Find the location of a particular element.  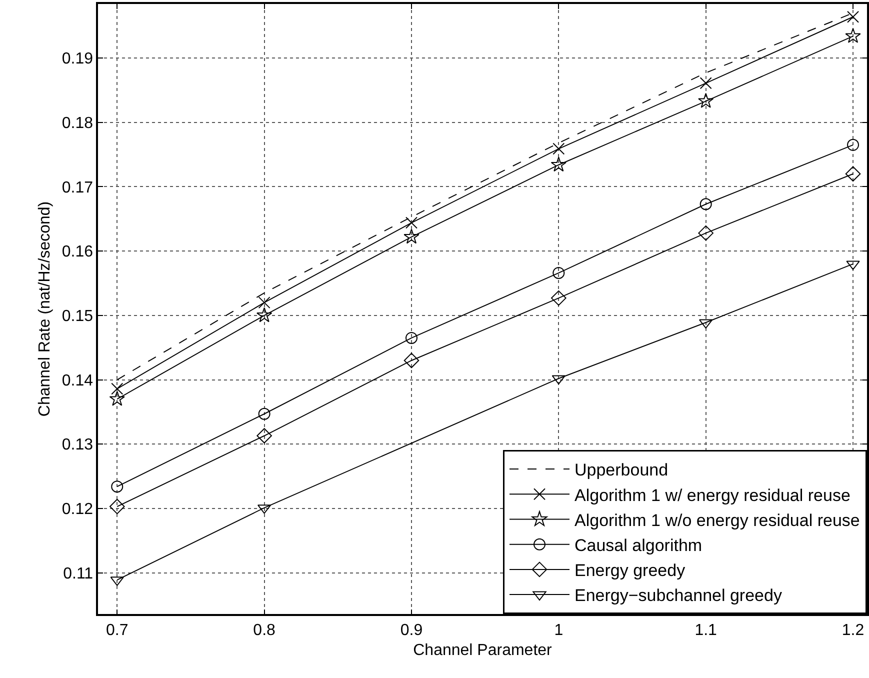

legend-label: Causal algorithm is located at coordinates (638, 545).